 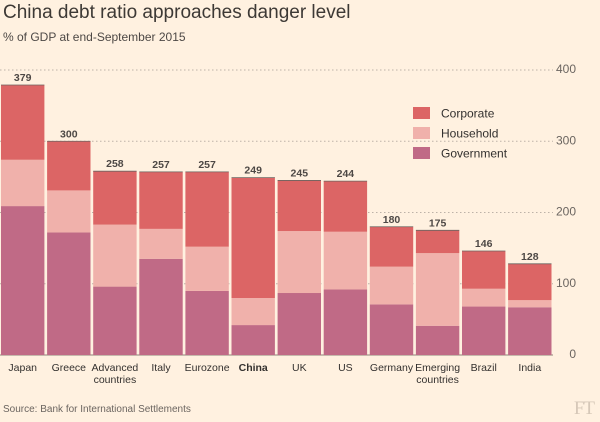 I want to click on total-label: 180, so click(x=392, y=220).